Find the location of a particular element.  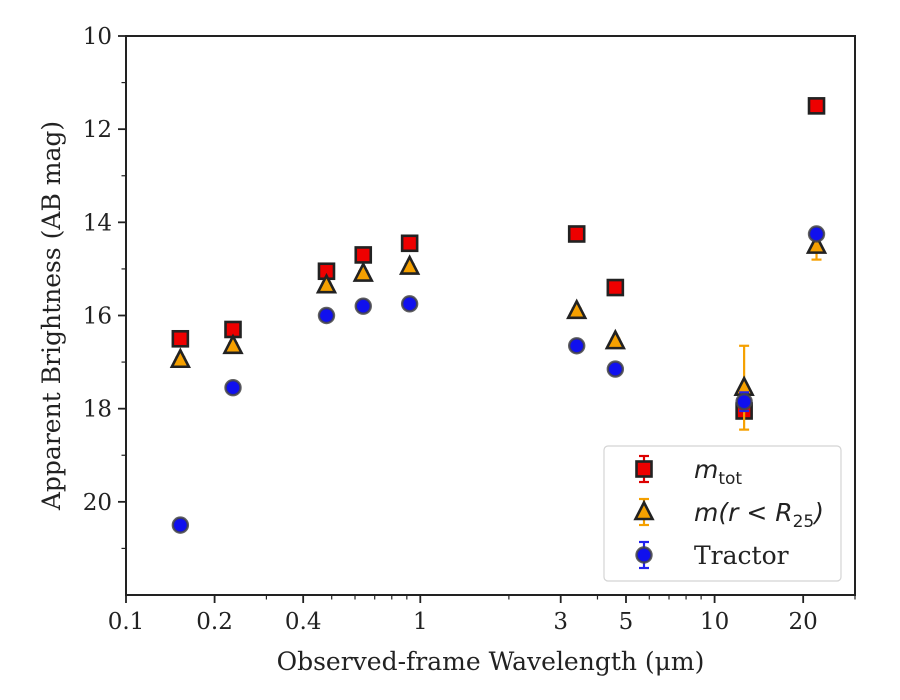

legend-label-end: ) is located at coordinates (818, 512).